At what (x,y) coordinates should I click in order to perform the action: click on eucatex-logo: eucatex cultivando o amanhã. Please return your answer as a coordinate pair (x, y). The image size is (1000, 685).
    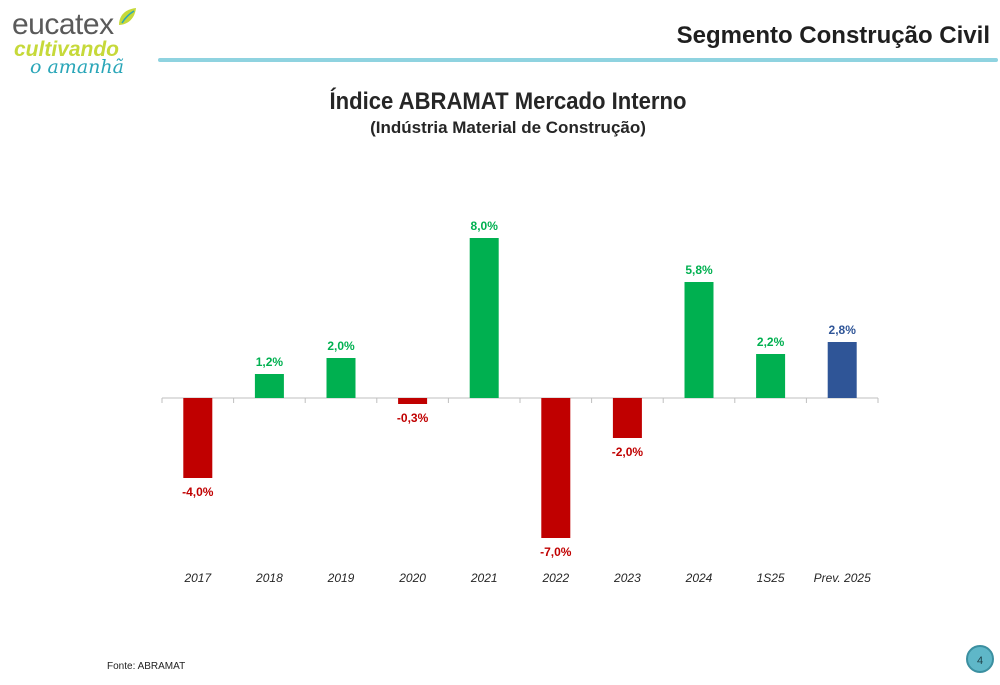
    Looking at the image, I should click on (77, 42).